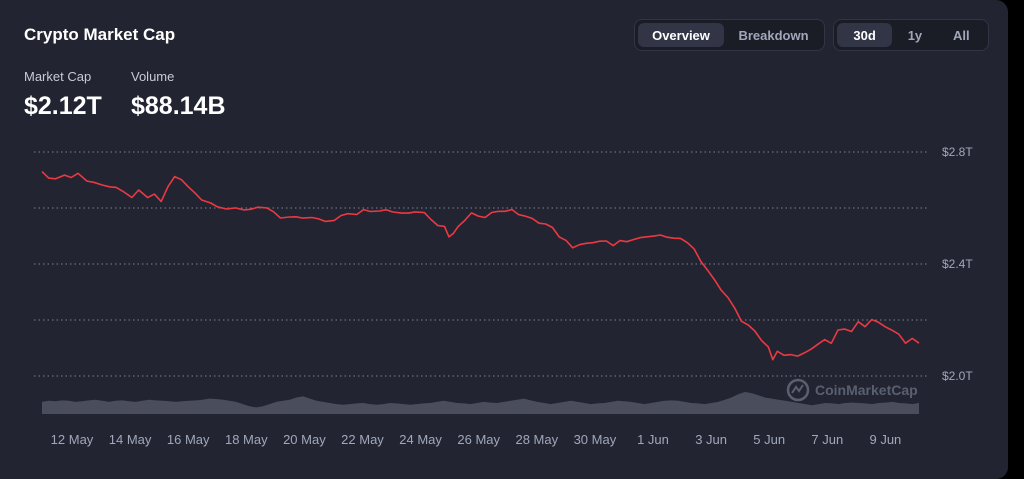 The height and width of the screenshot is (479, 1024). I want to click on y-tick-label: $2.8T, so click(957, 152).